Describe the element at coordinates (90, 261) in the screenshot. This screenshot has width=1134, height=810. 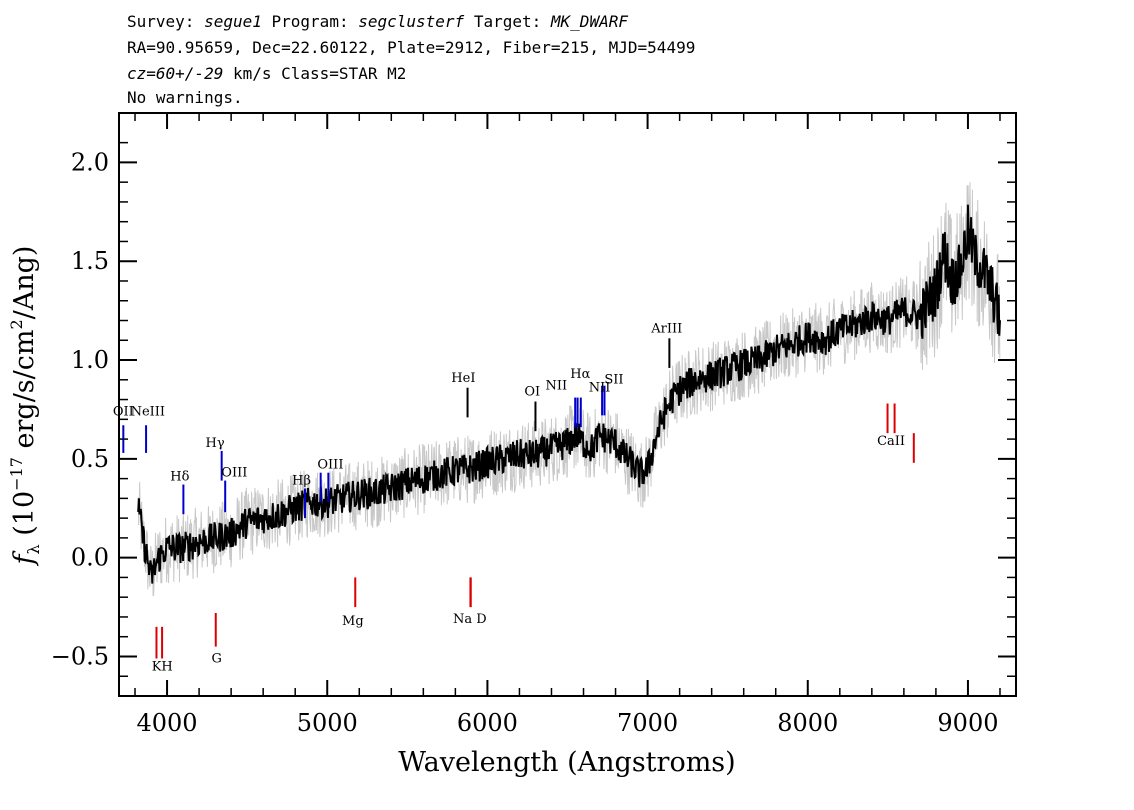
I see `y-tick-label: 1.5` at that location.